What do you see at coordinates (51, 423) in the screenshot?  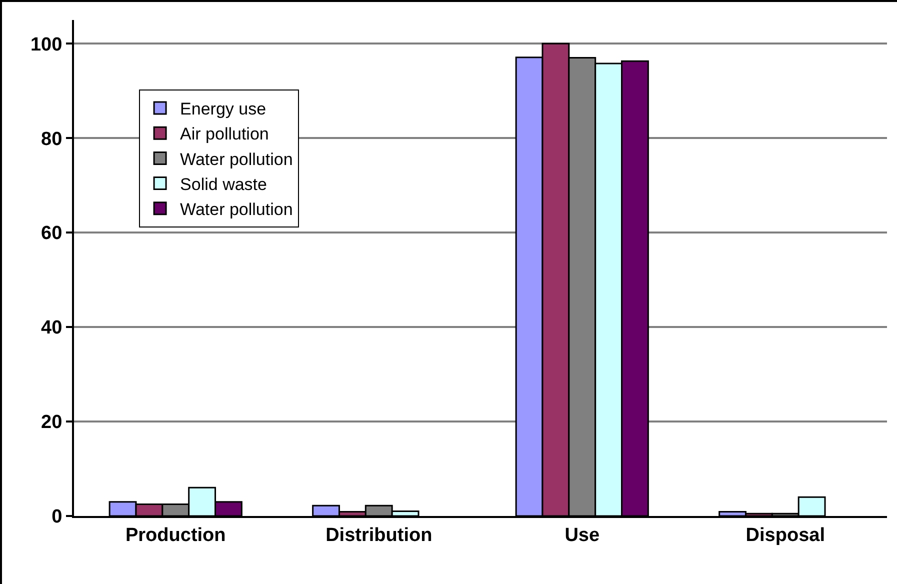 I see `y-tick-label: 20` at bounding box center [51, 423].